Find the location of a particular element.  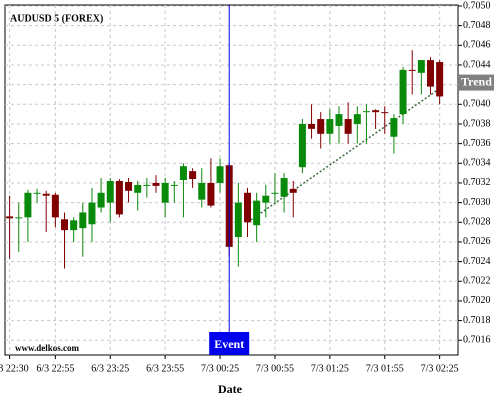

x-tick-label: 6/3 22:55 is located at coordinates (55, 368).